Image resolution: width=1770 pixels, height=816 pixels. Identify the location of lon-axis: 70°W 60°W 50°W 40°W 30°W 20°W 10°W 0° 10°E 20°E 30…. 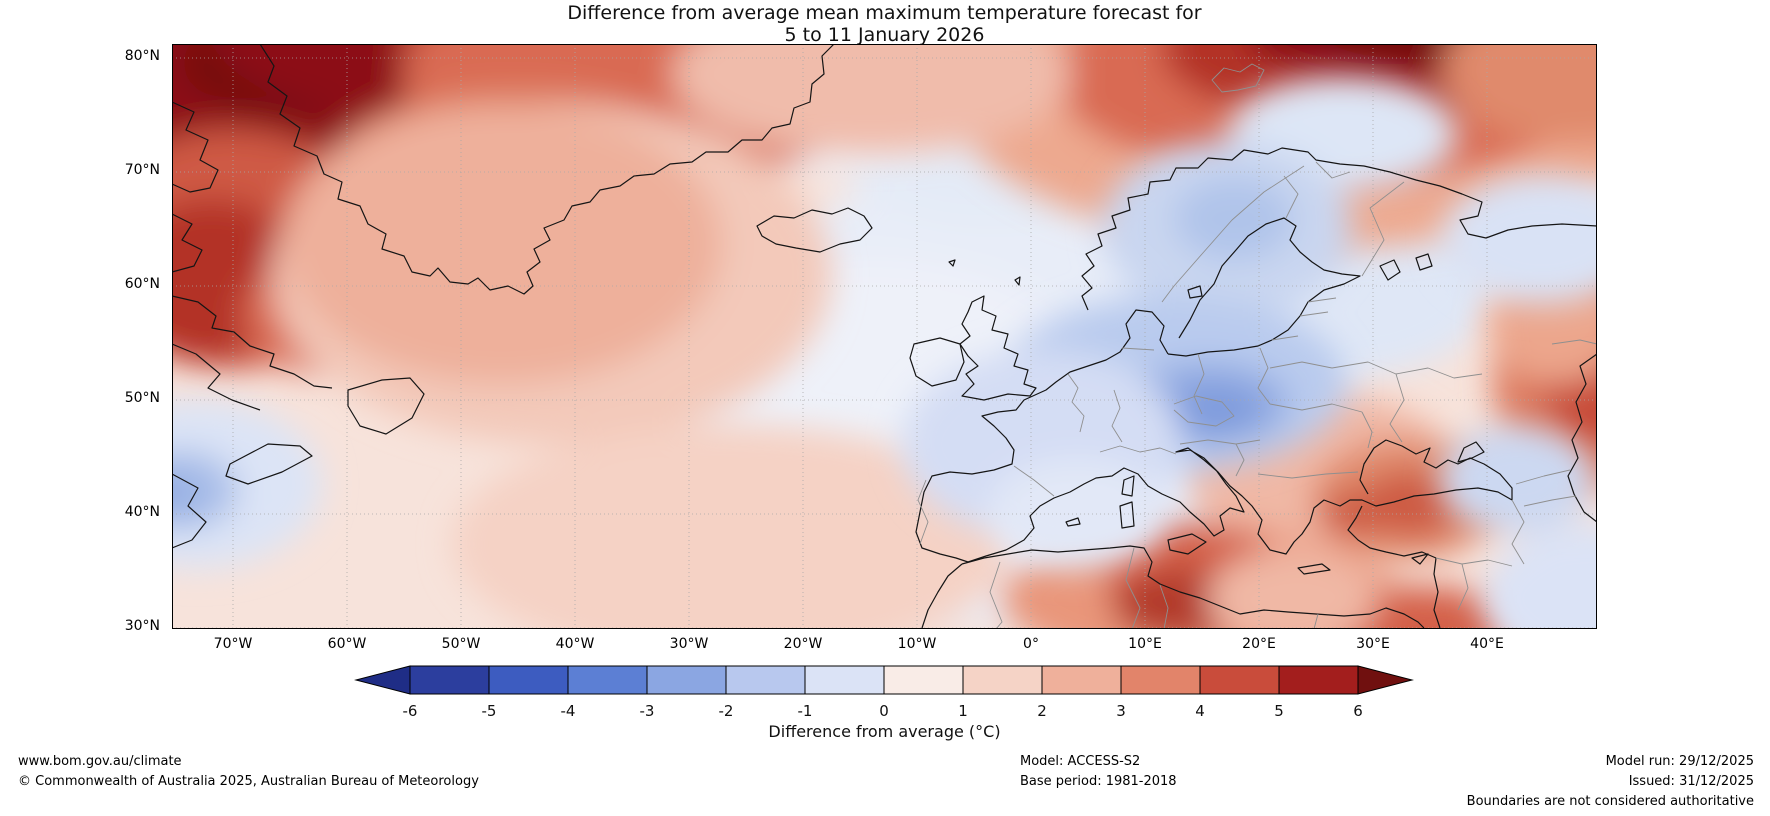
(885, 646).